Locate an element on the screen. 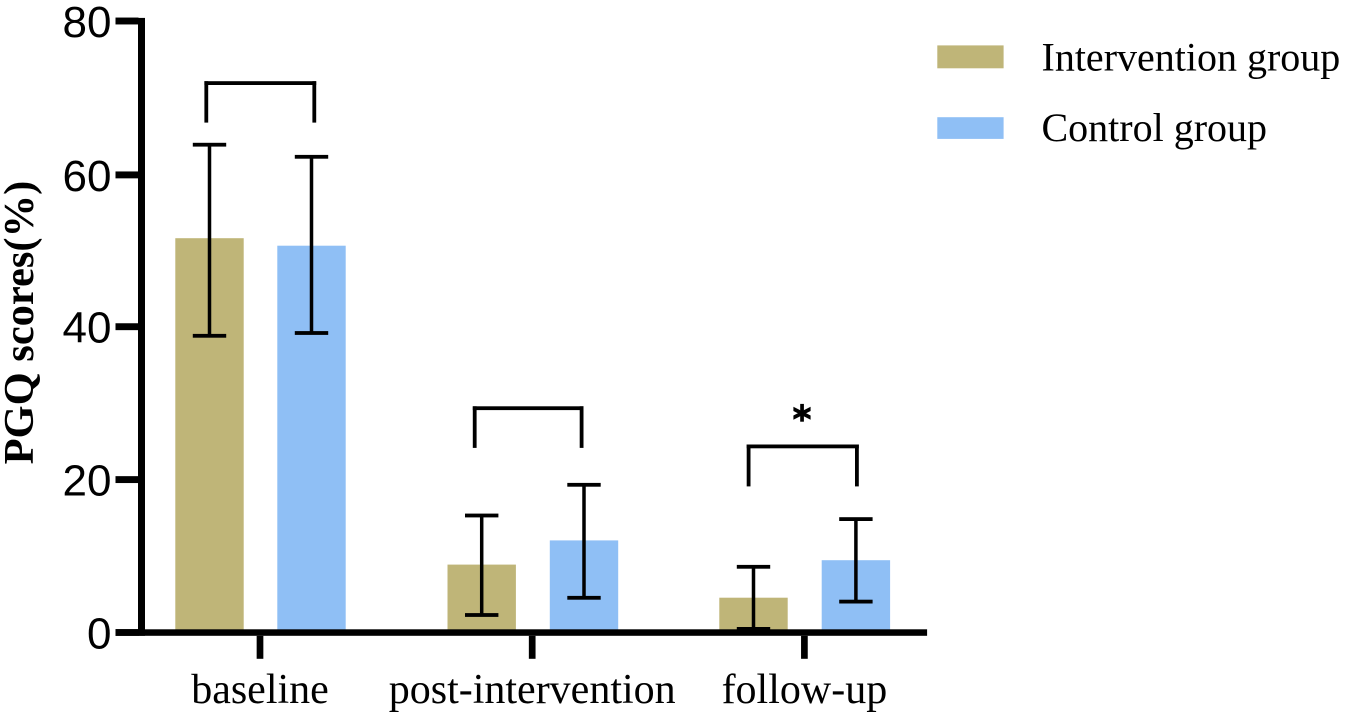 The image size is (1345, 717). svg-text: 20 is located at coordinates (87, 481).